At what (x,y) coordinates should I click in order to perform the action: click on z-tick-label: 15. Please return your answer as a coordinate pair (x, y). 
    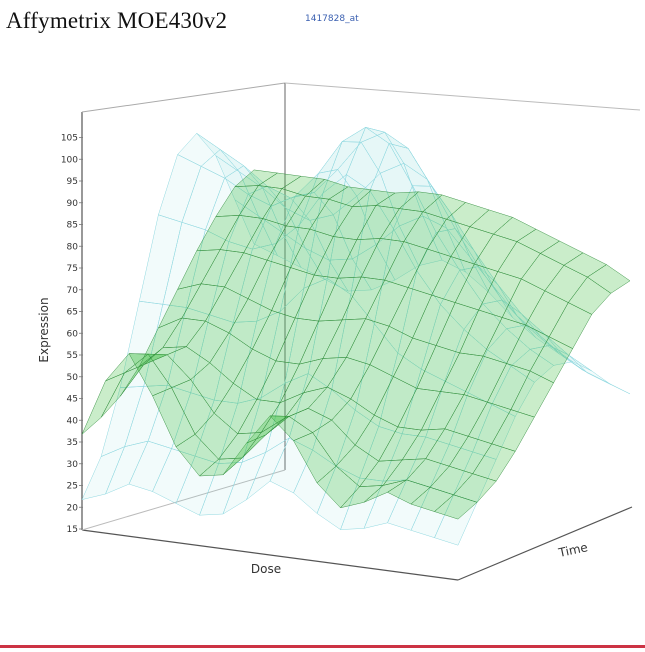
    Looking at the image, I should click on (72, 530).